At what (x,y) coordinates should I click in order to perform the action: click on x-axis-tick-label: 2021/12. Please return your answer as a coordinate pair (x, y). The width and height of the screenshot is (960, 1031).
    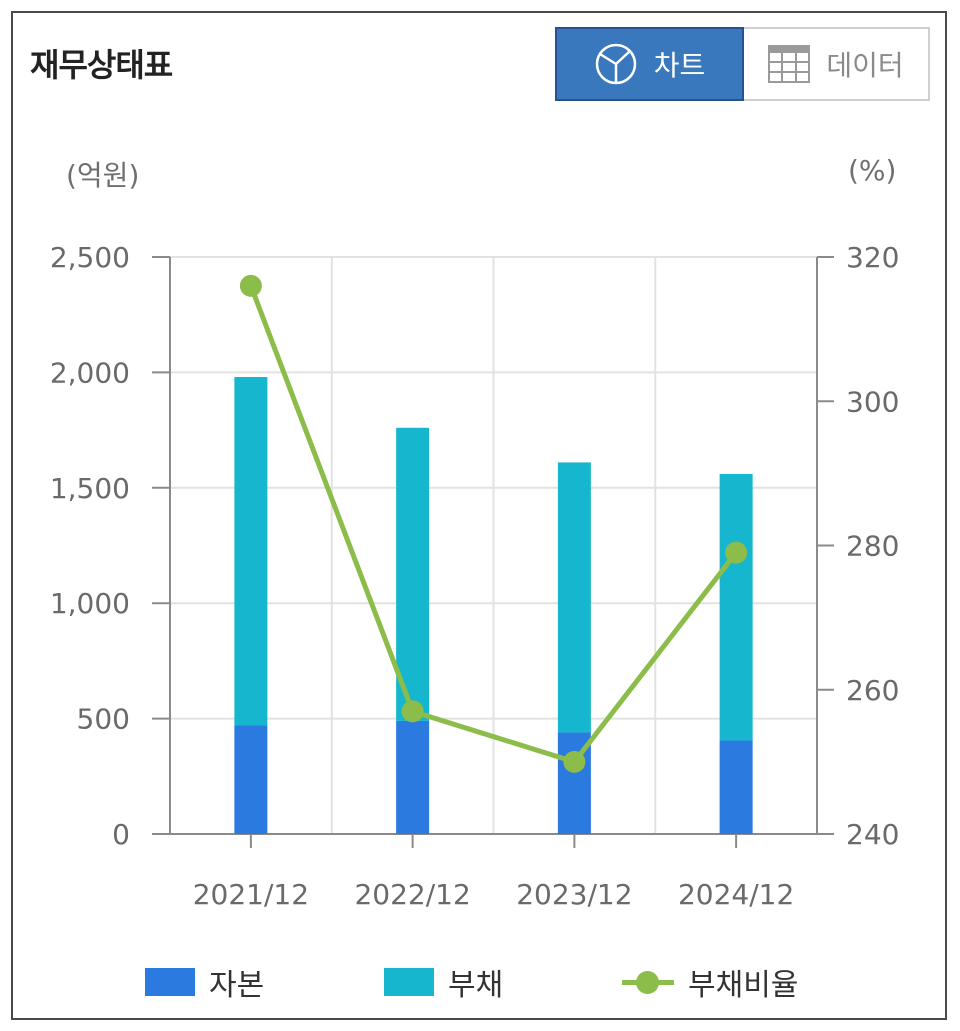
    Looking at the image, I should click on (251, 894).